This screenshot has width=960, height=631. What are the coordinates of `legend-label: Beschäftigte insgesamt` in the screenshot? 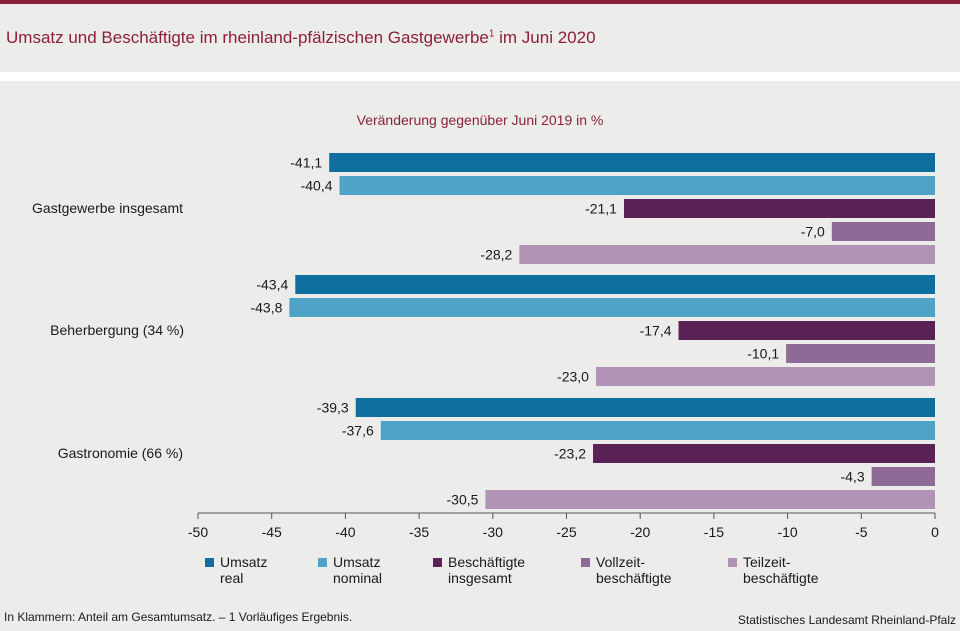 It's located at (503, 570).